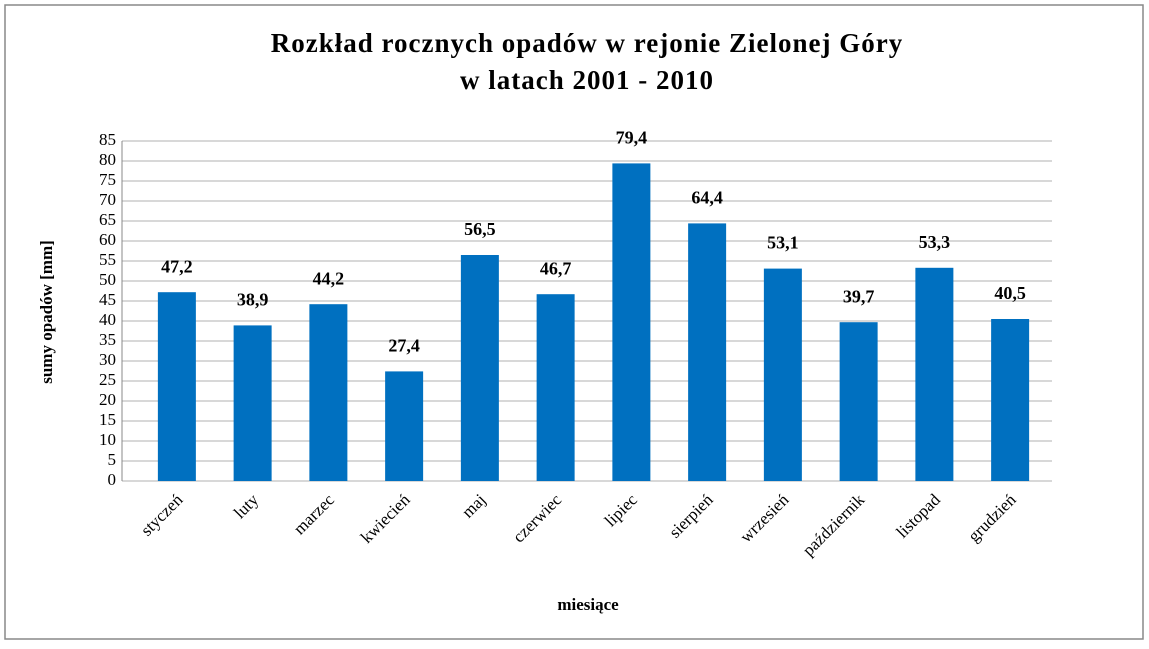  Describe the element at coordinates (107, 279) in the screenshot. I see `y-tick-label: 50` at that location.